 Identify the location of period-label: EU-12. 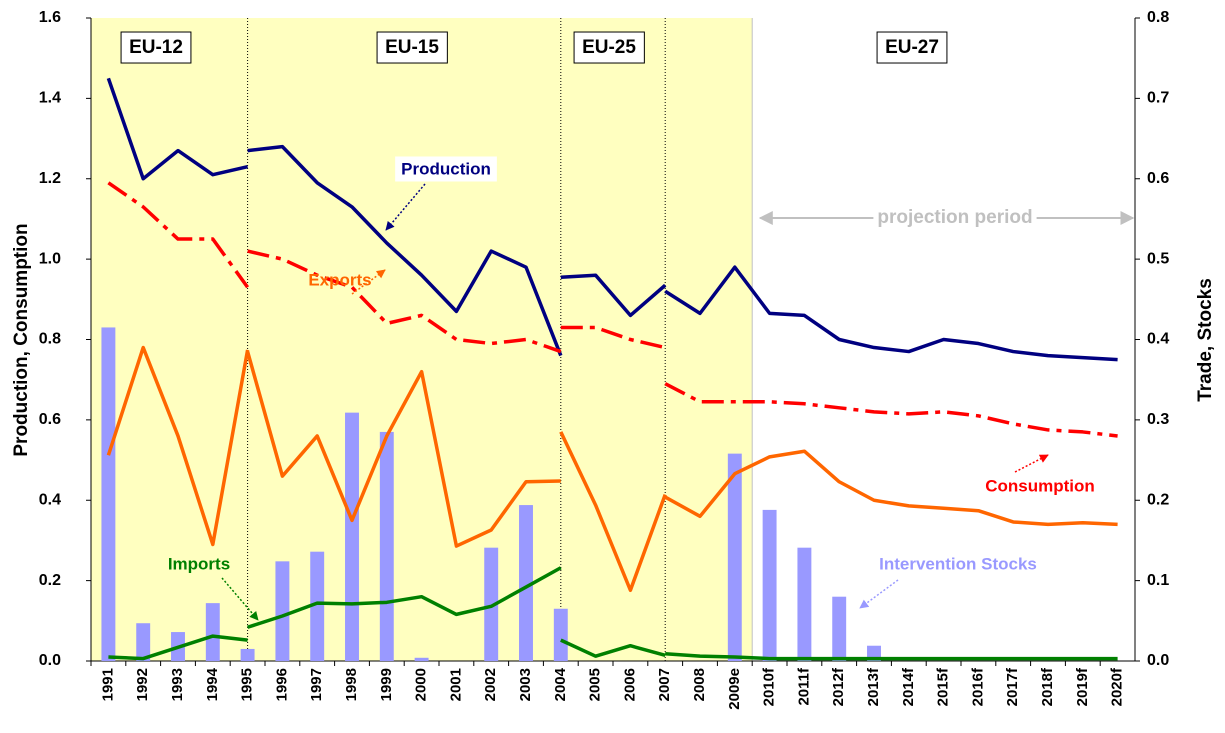
(156, 47).